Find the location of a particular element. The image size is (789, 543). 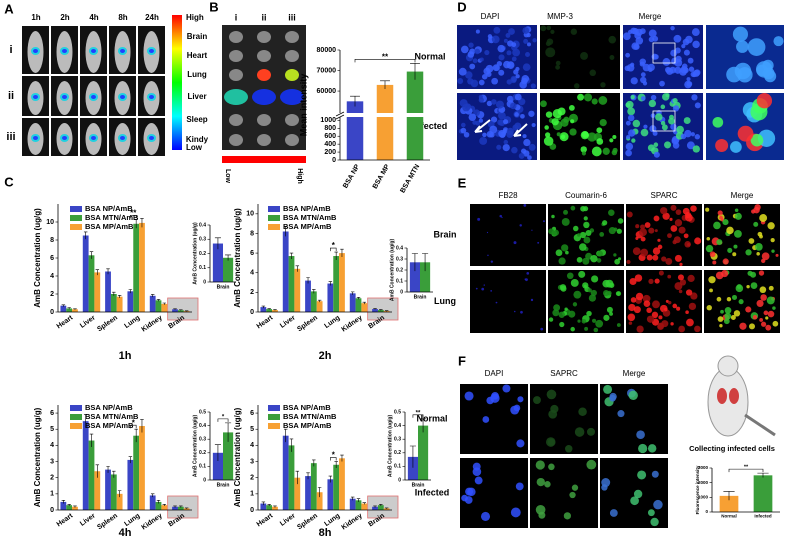

y-tick-label: 600 is located at coordinates (330, 136).